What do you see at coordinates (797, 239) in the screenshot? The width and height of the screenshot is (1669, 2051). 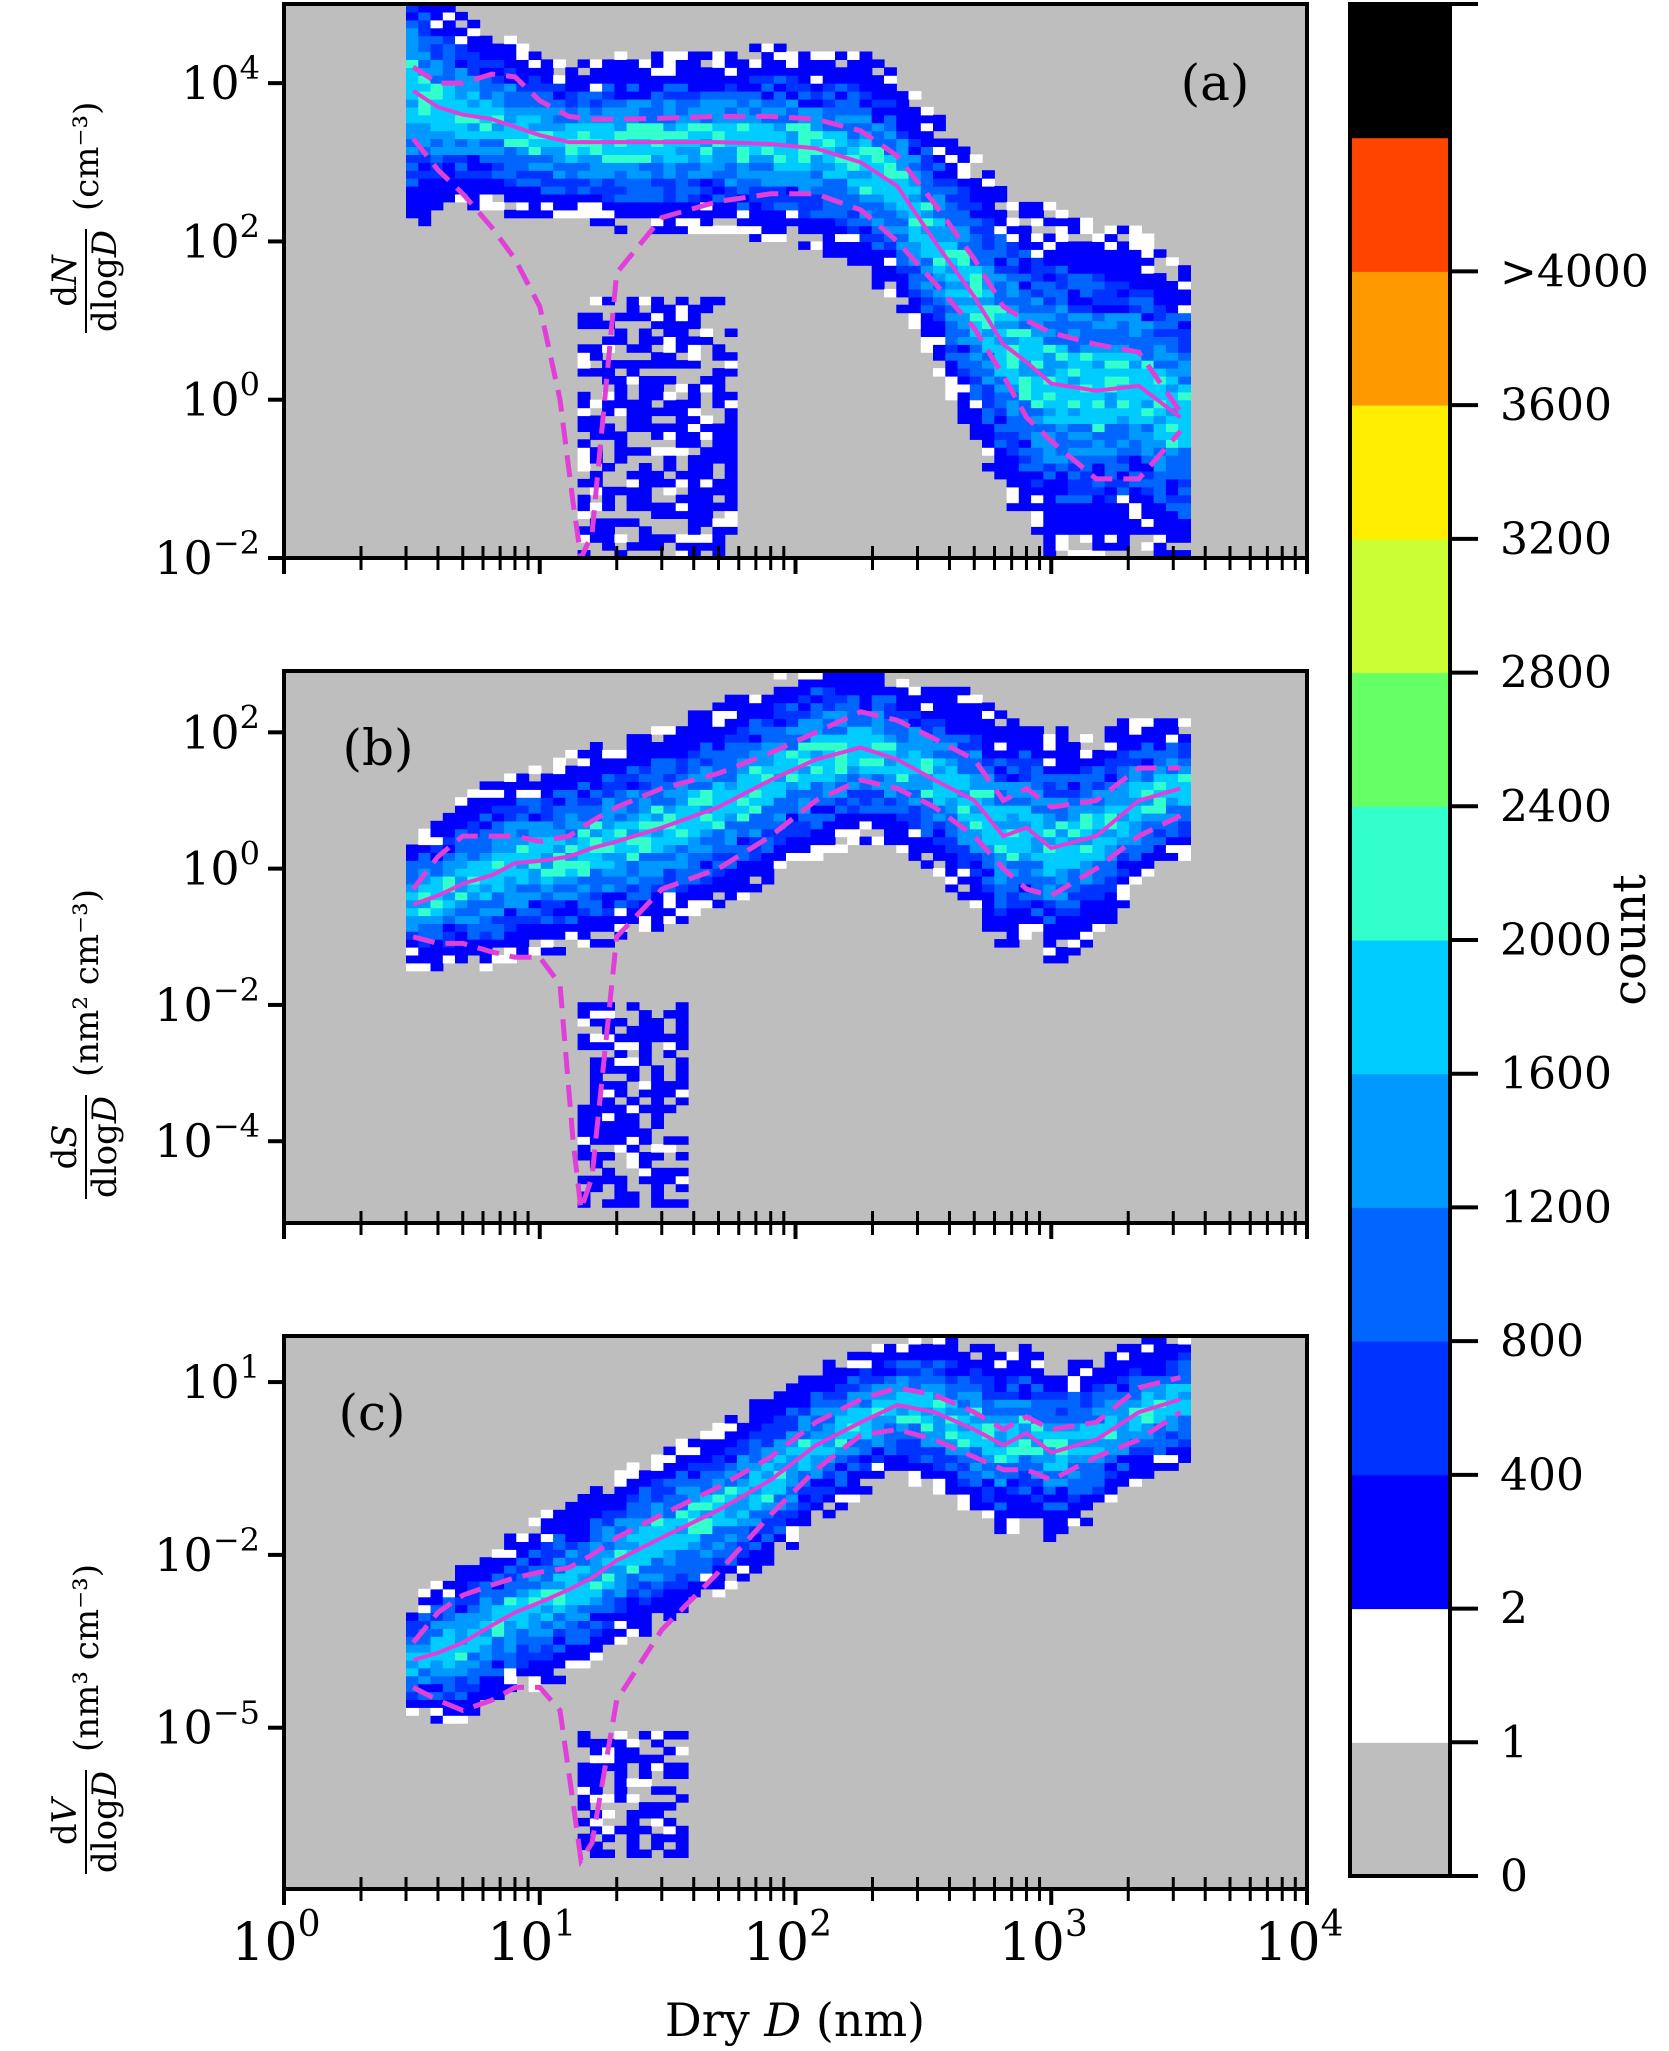 I see `upper-percentile-line` at bounding box center [797, 239].